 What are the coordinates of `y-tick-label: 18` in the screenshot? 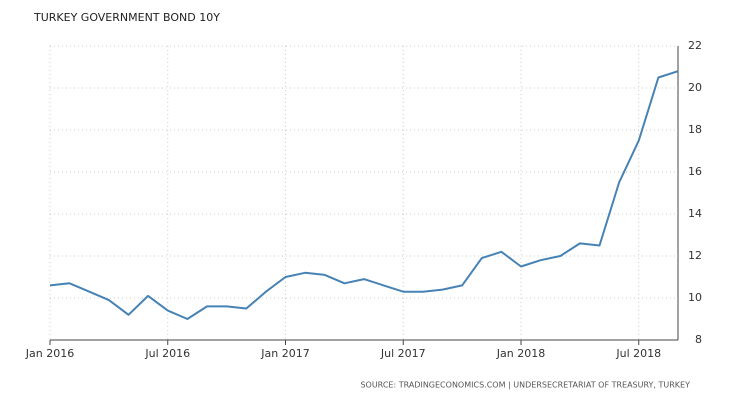 It's located at (695, 129).